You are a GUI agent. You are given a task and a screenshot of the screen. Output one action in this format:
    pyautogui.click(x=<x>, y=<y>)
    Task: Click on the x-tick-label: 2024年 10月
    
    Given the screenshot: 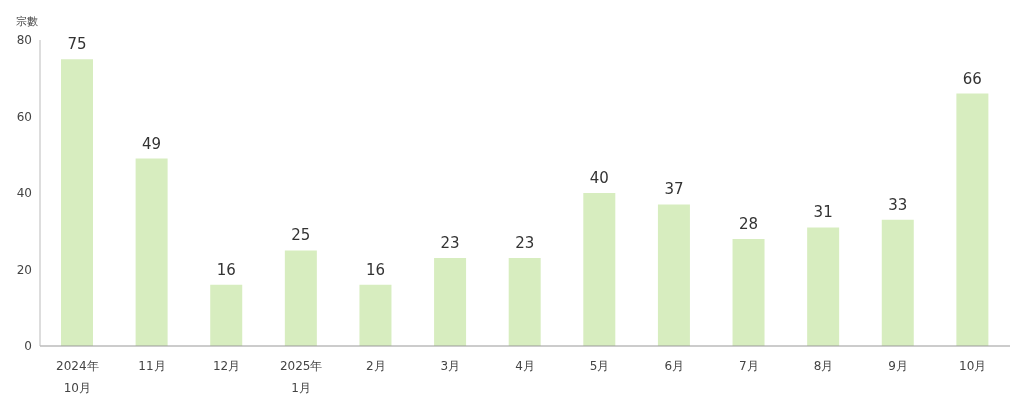 What is the action you would take?
    pyautogui.click(x=77, y=377)
    